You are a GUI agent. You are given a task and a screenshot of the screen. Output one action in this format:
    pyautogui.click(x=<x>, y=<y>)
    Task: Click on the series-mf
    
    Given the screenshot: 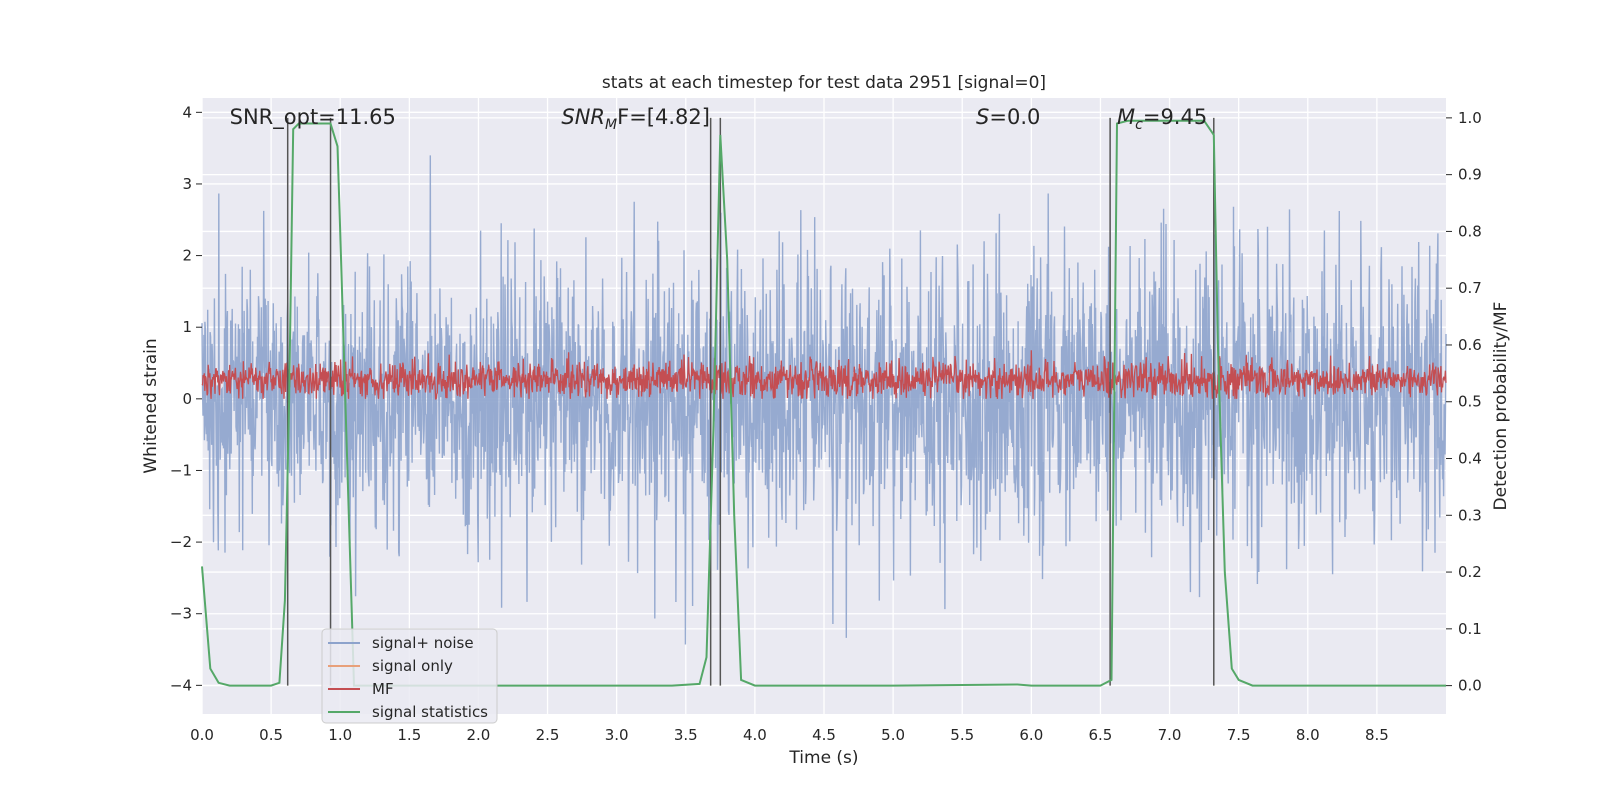 What is the action you would take?
    pyautogui.click(x=824, y=375)
    